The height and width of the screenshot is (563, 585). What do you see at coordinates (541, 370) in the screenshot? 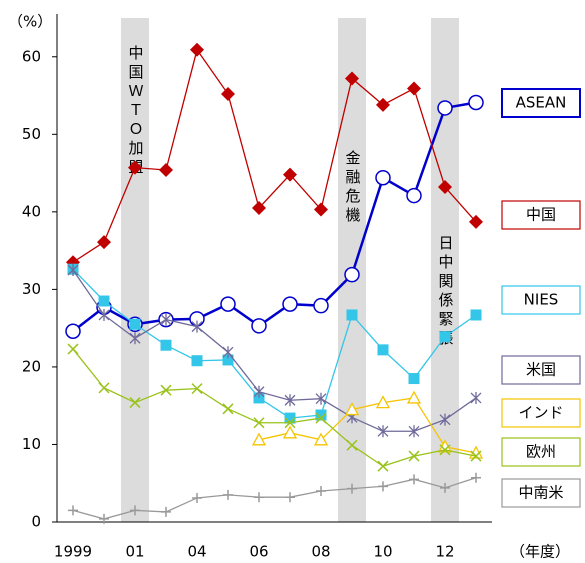
I see `legend-label: 米国` at bounding box center [541, 370].